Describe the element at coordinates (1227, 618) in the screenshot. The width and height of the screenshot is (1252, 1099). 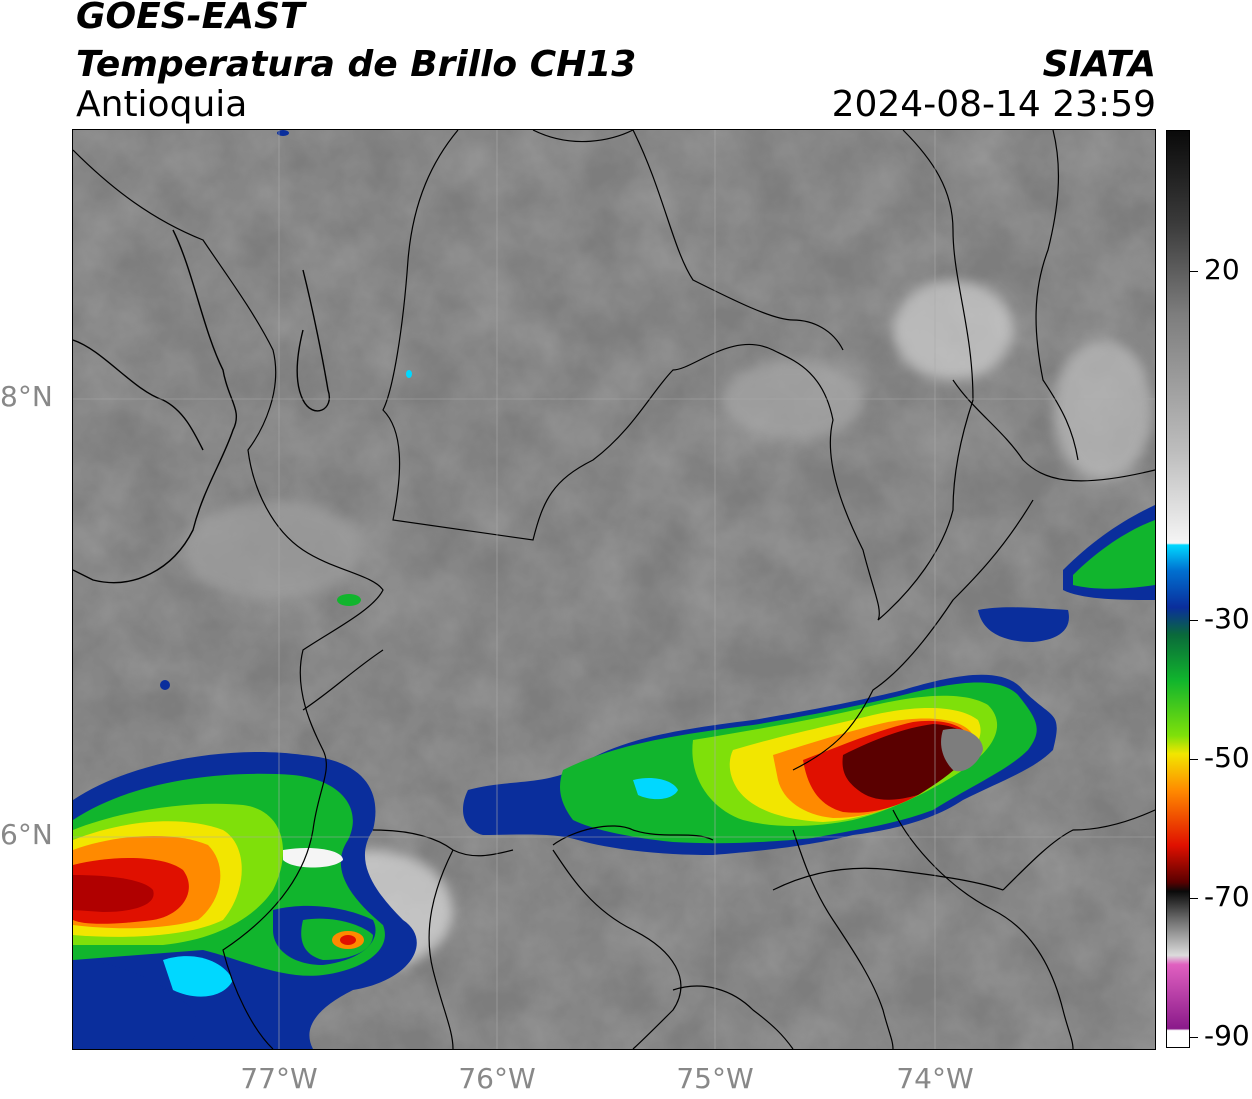
I see `colorbar-label-minus30: -30` at that location.